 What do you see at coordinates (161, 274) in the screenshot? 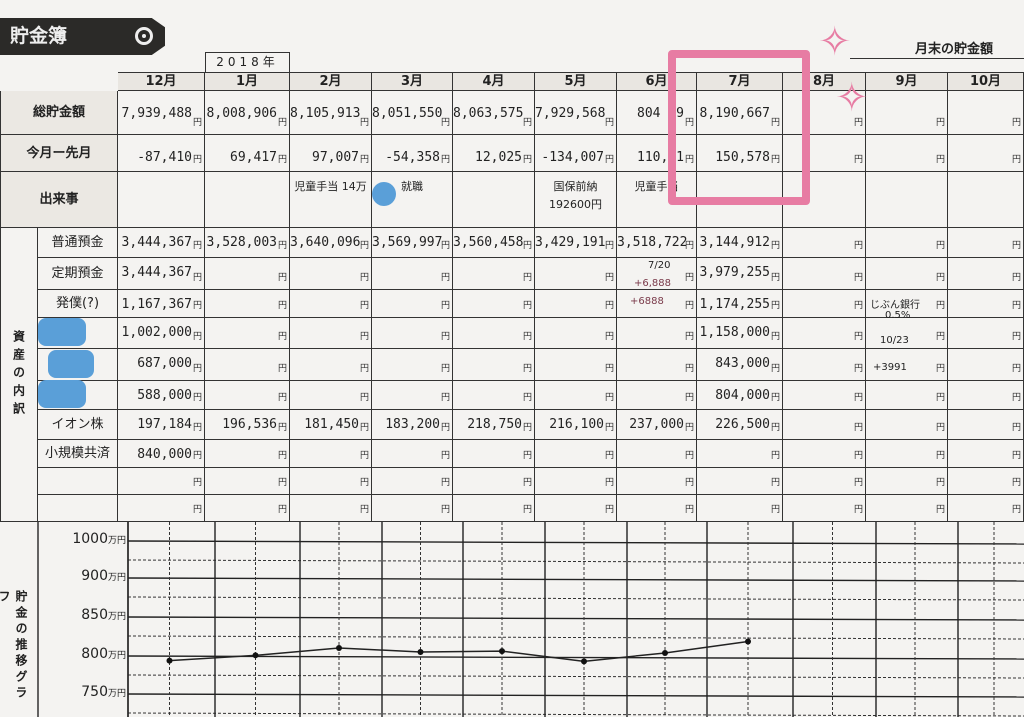
I see `table-cell: 3,444,367 円` at bounding box center [161, 274].